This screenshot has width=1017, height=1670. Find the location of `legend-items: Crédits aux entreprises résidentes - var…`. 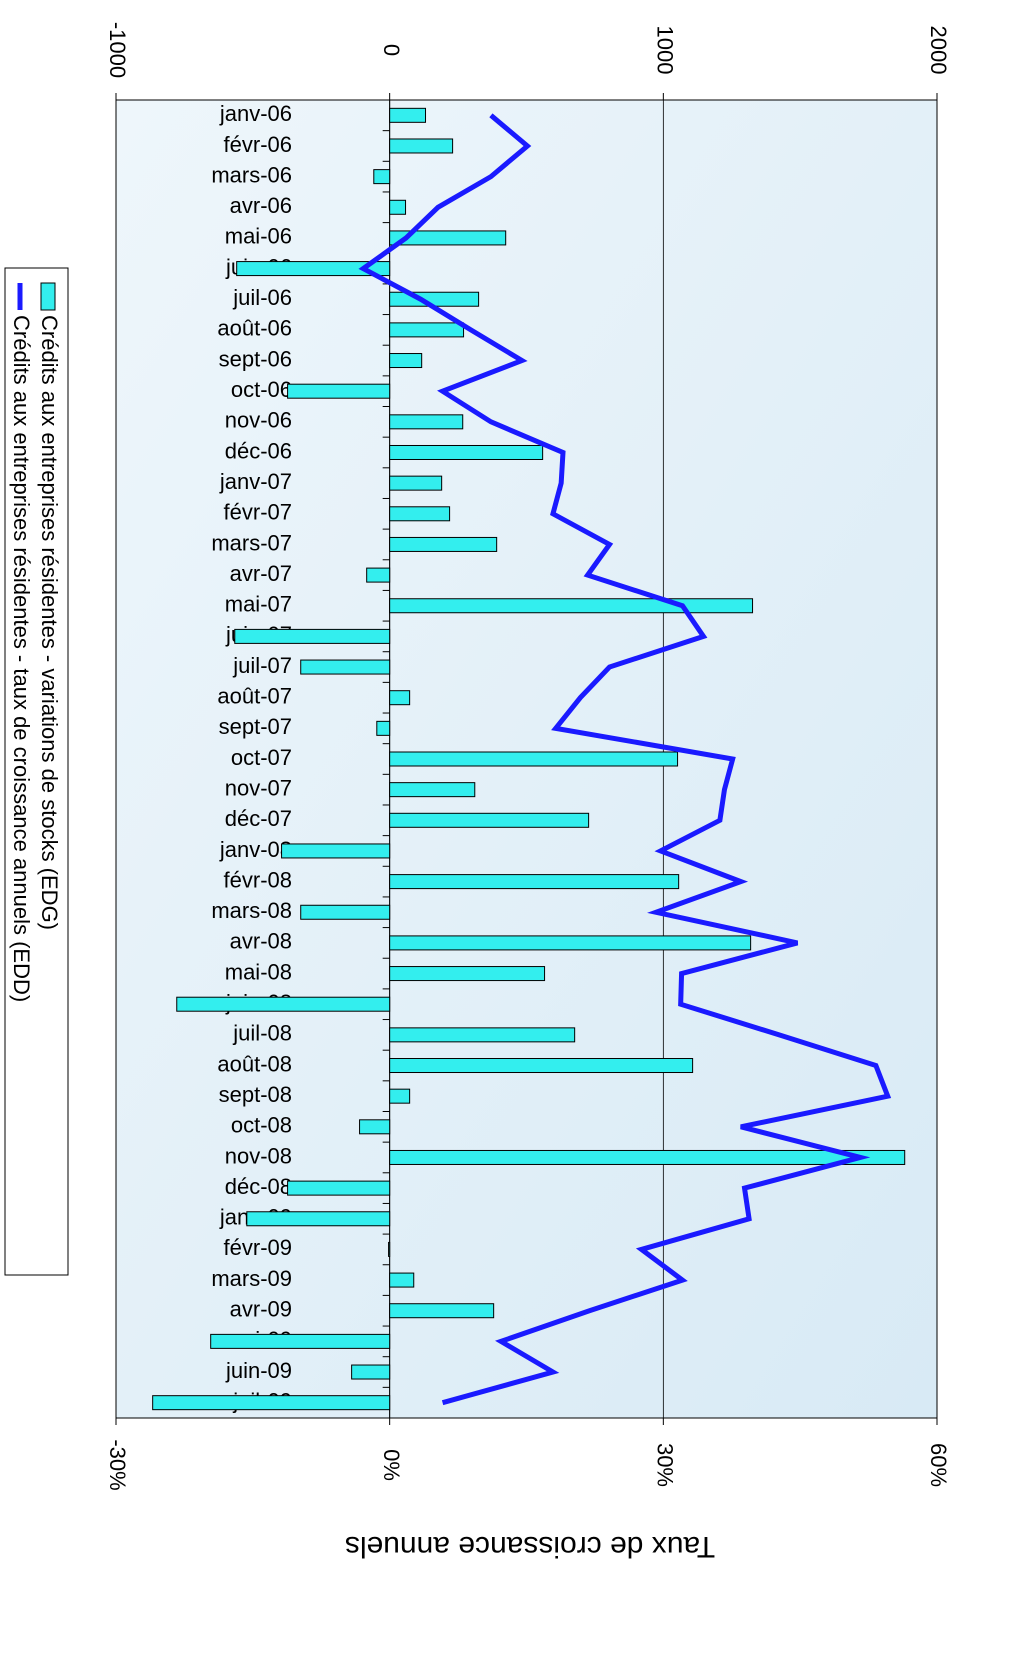

legend-items: Crédits aux entreprises résidentes - var… is located at coordinates (35, 642).